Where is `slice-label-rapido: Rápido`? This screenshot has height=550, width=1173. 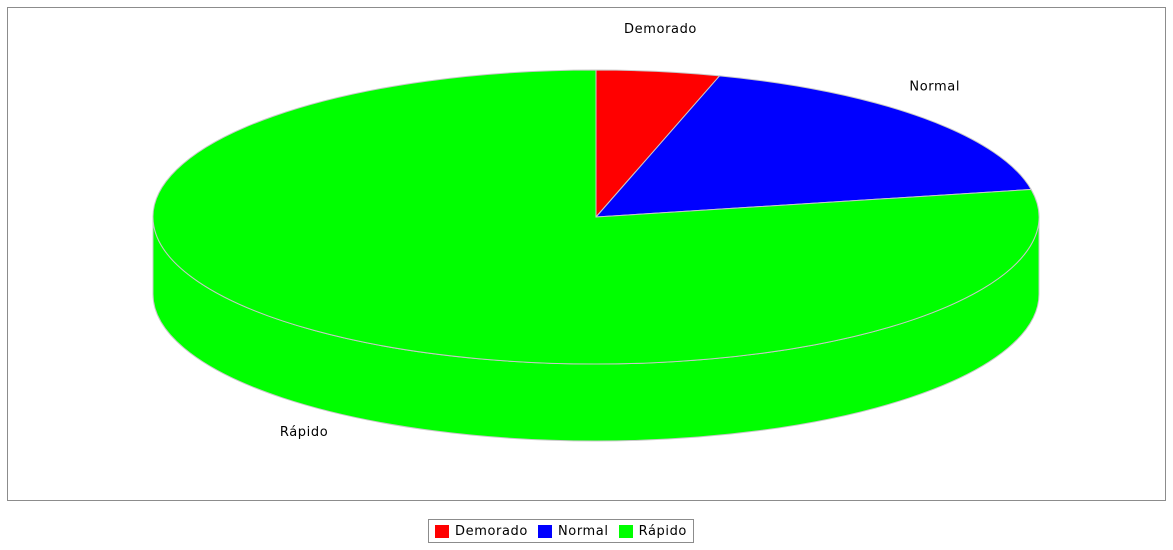
slice-label-rapido: Rápido is located at coordinates (304, 432).